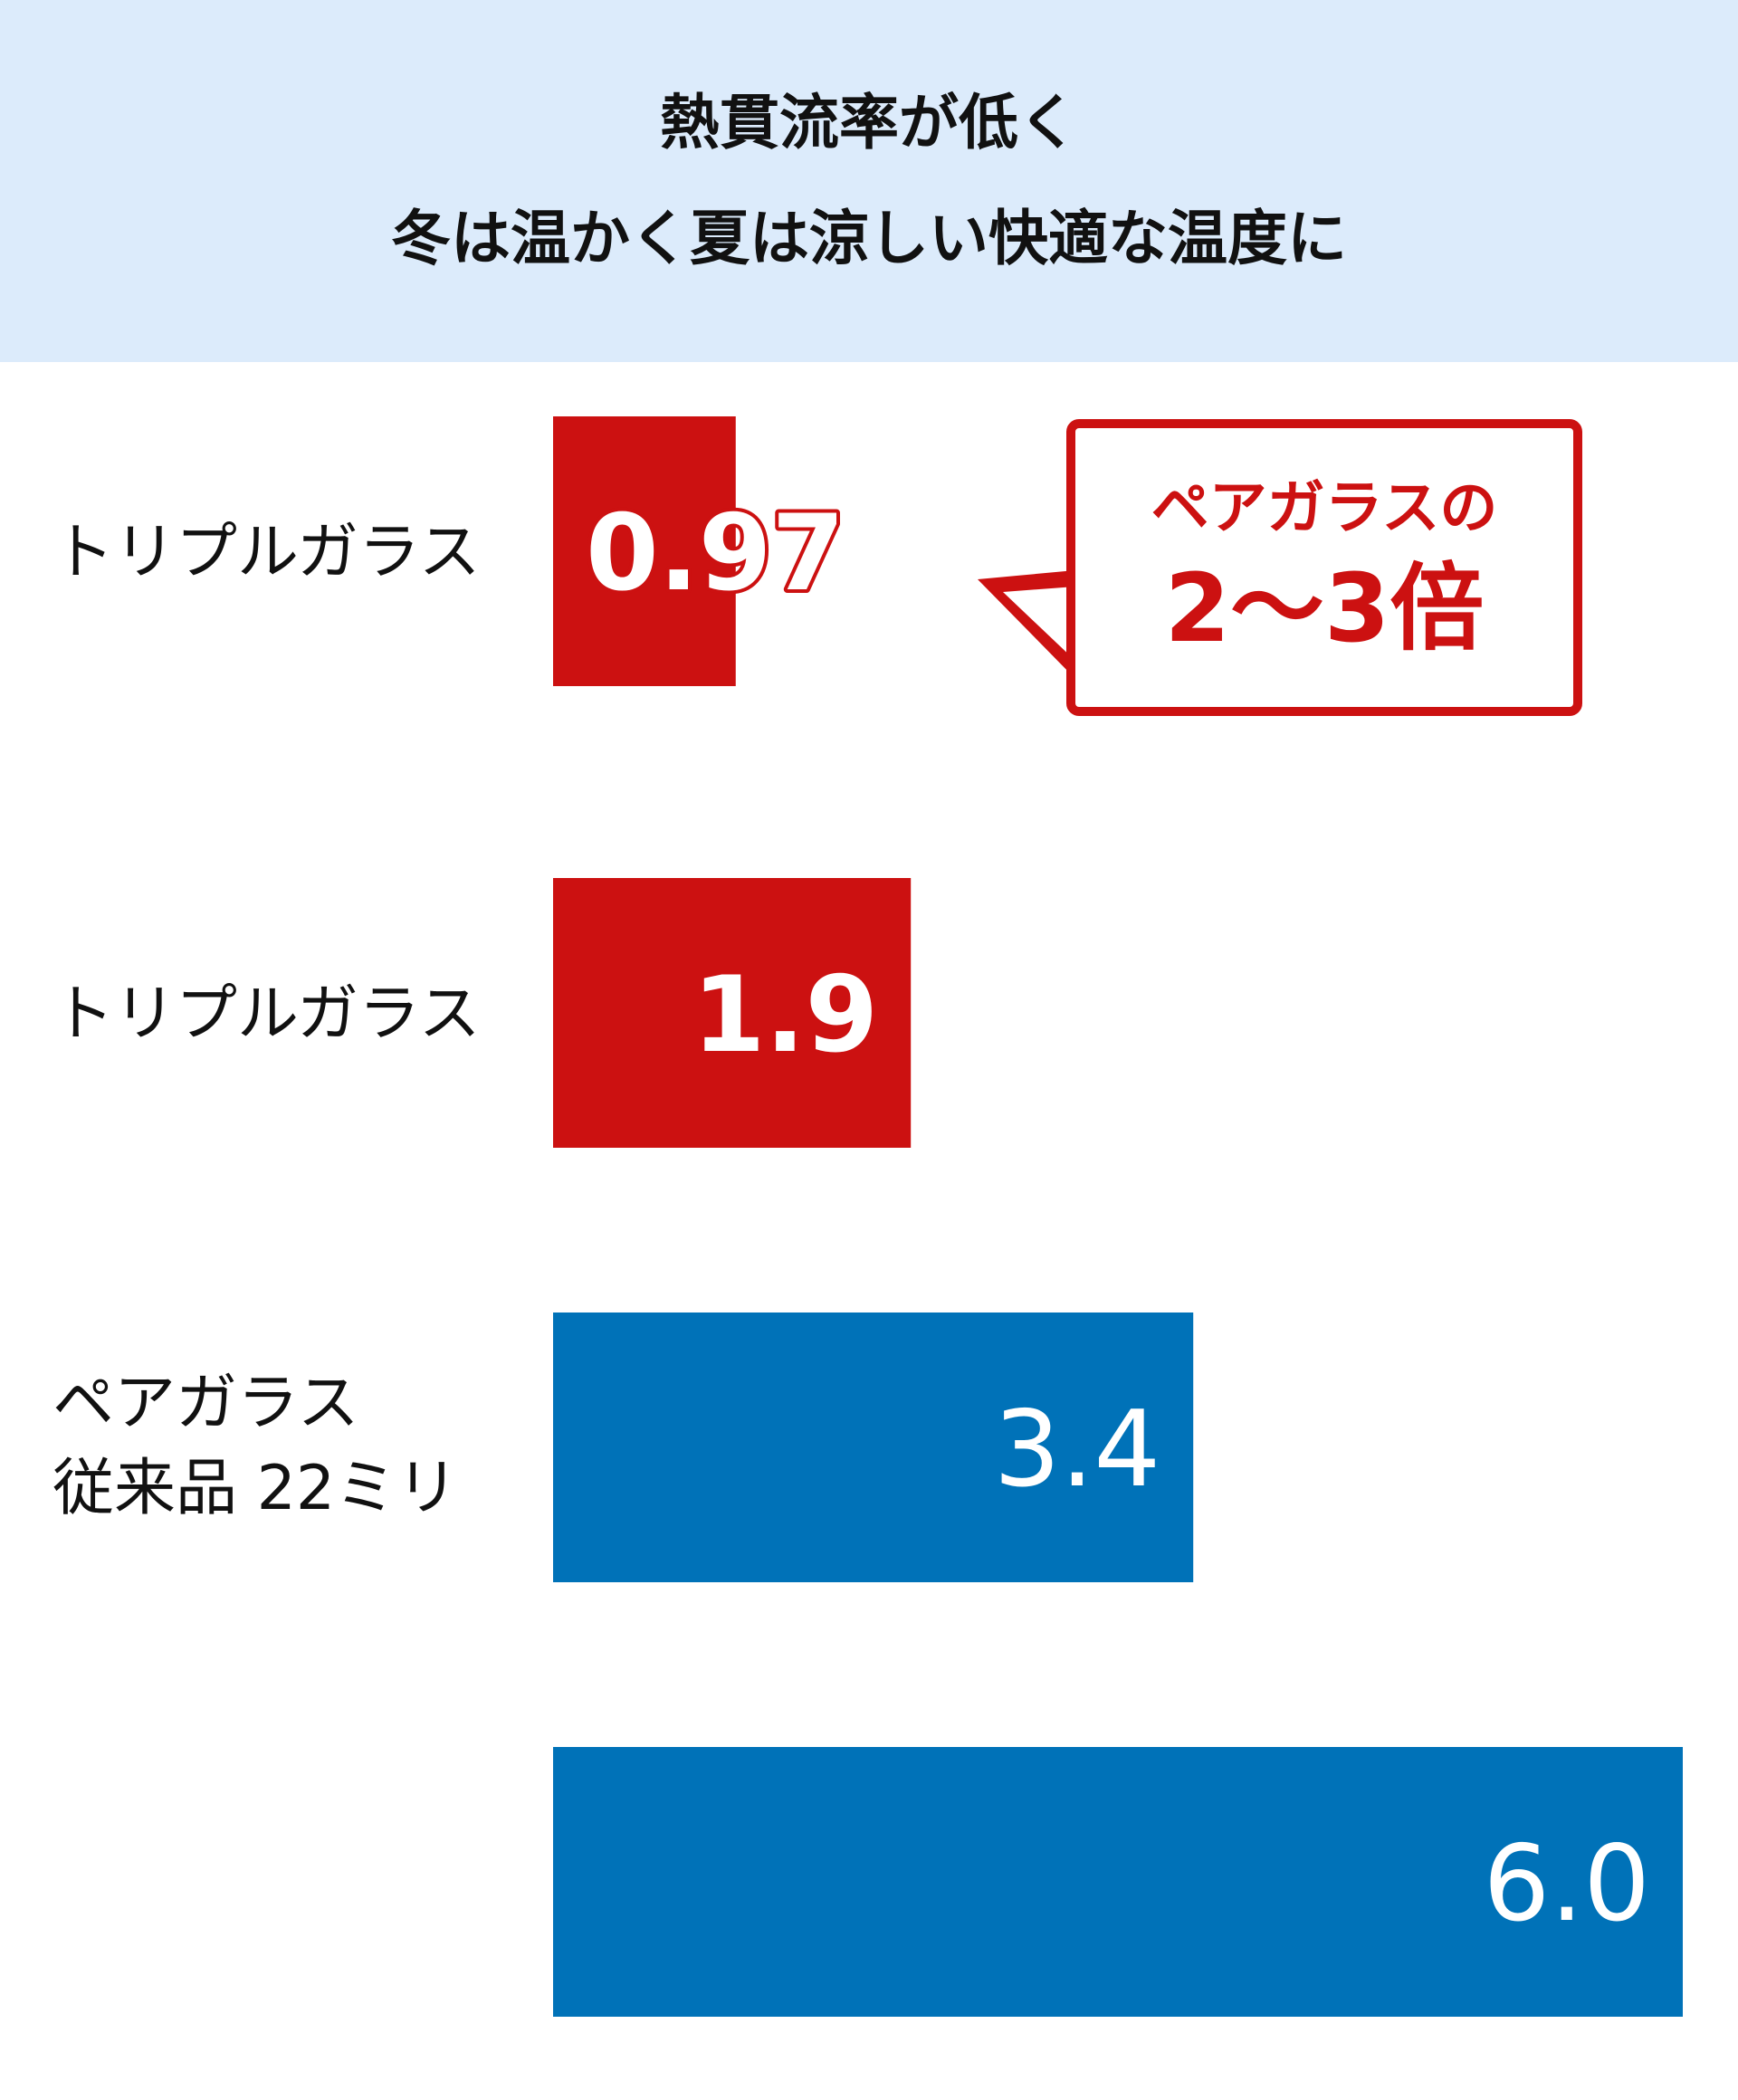 The width and height of the screenshot is (1738, 2100). Describe the element at coordinates (1026, 625) in the screenshot. I see `callout-tail` at that location.